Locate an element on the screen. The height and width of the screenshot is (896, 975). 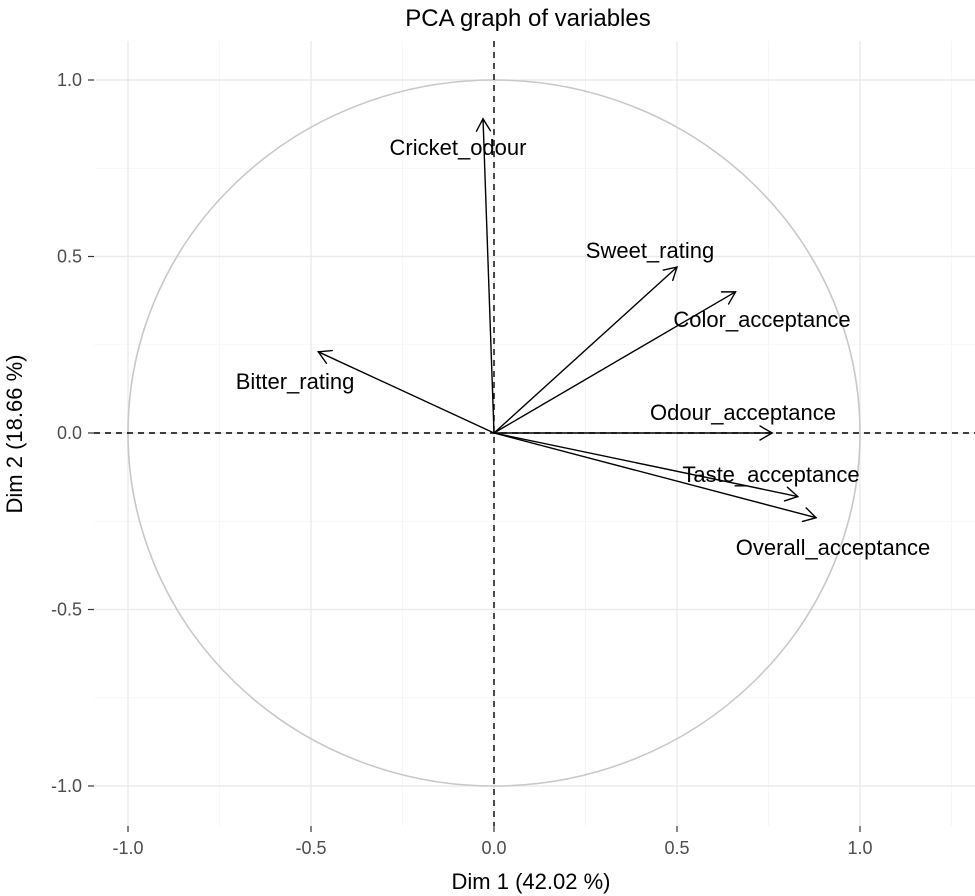
chart-title: PCA graph of variables is located at coordinates (527, 18).